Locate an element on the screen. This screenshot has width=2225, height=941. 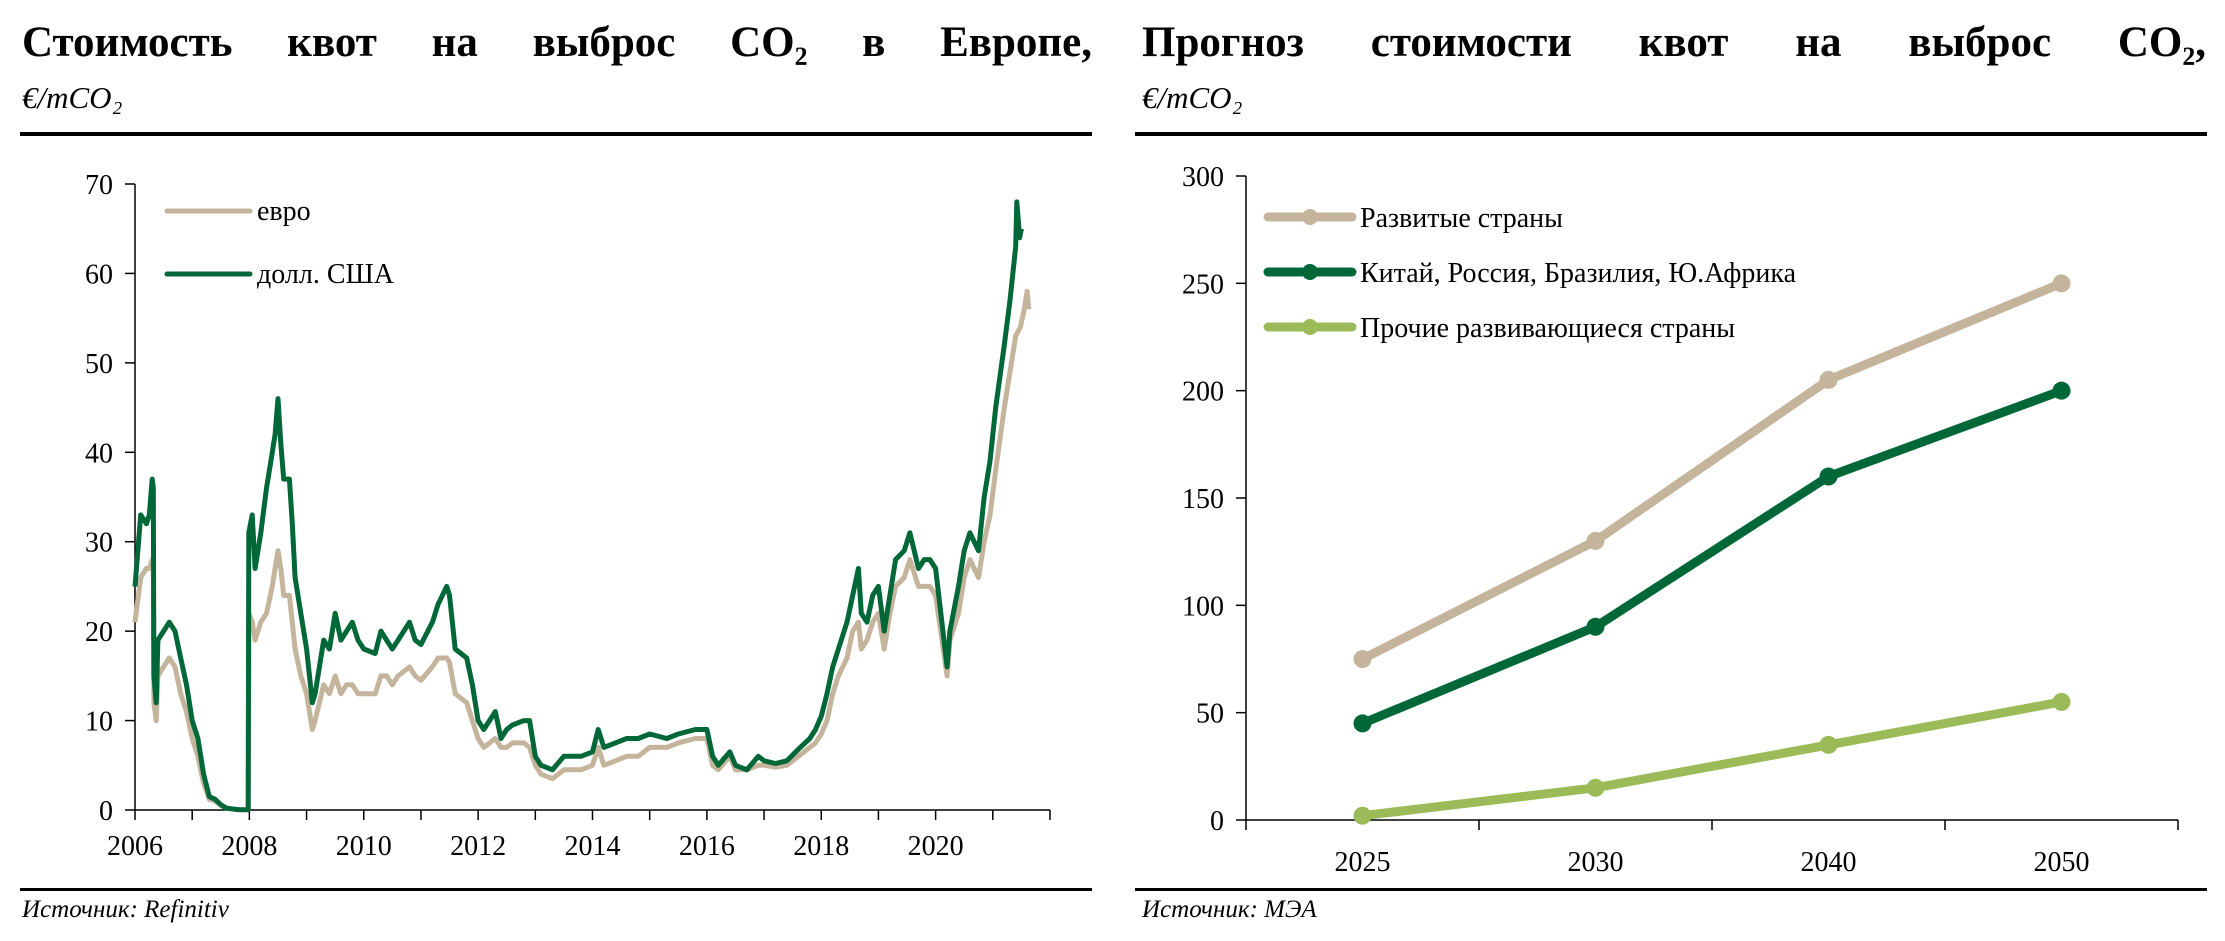
left-x-tick-label: 2014 is located at coordinates (593, 846).